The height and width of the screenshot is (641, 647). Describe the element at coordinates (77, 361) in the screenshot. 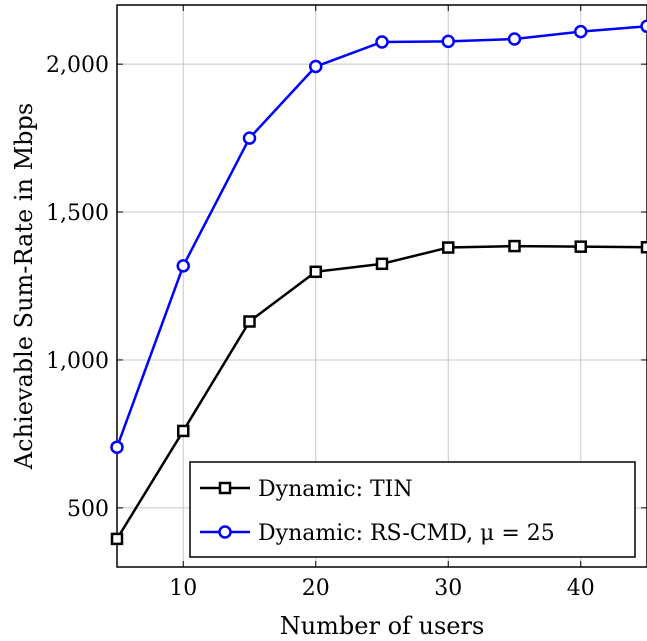

I see `y-tick-label: 1,000` at that location.